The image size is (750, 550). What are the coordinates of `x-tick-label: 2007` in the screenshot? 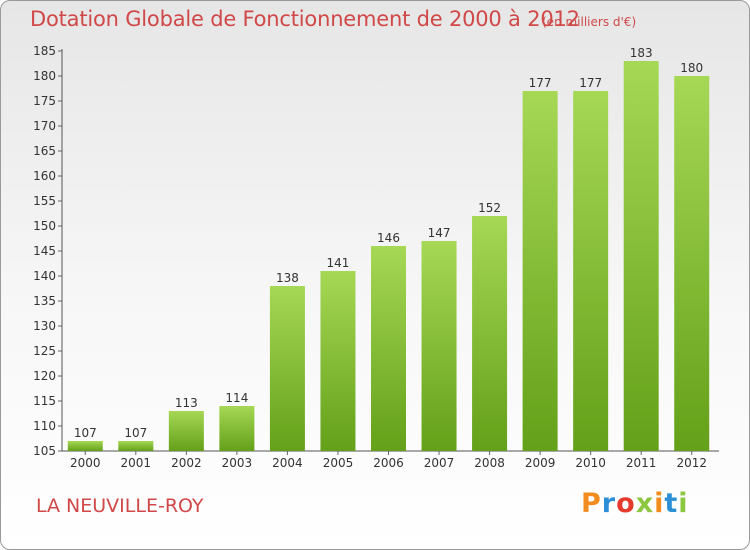 It's located at (439, 463).